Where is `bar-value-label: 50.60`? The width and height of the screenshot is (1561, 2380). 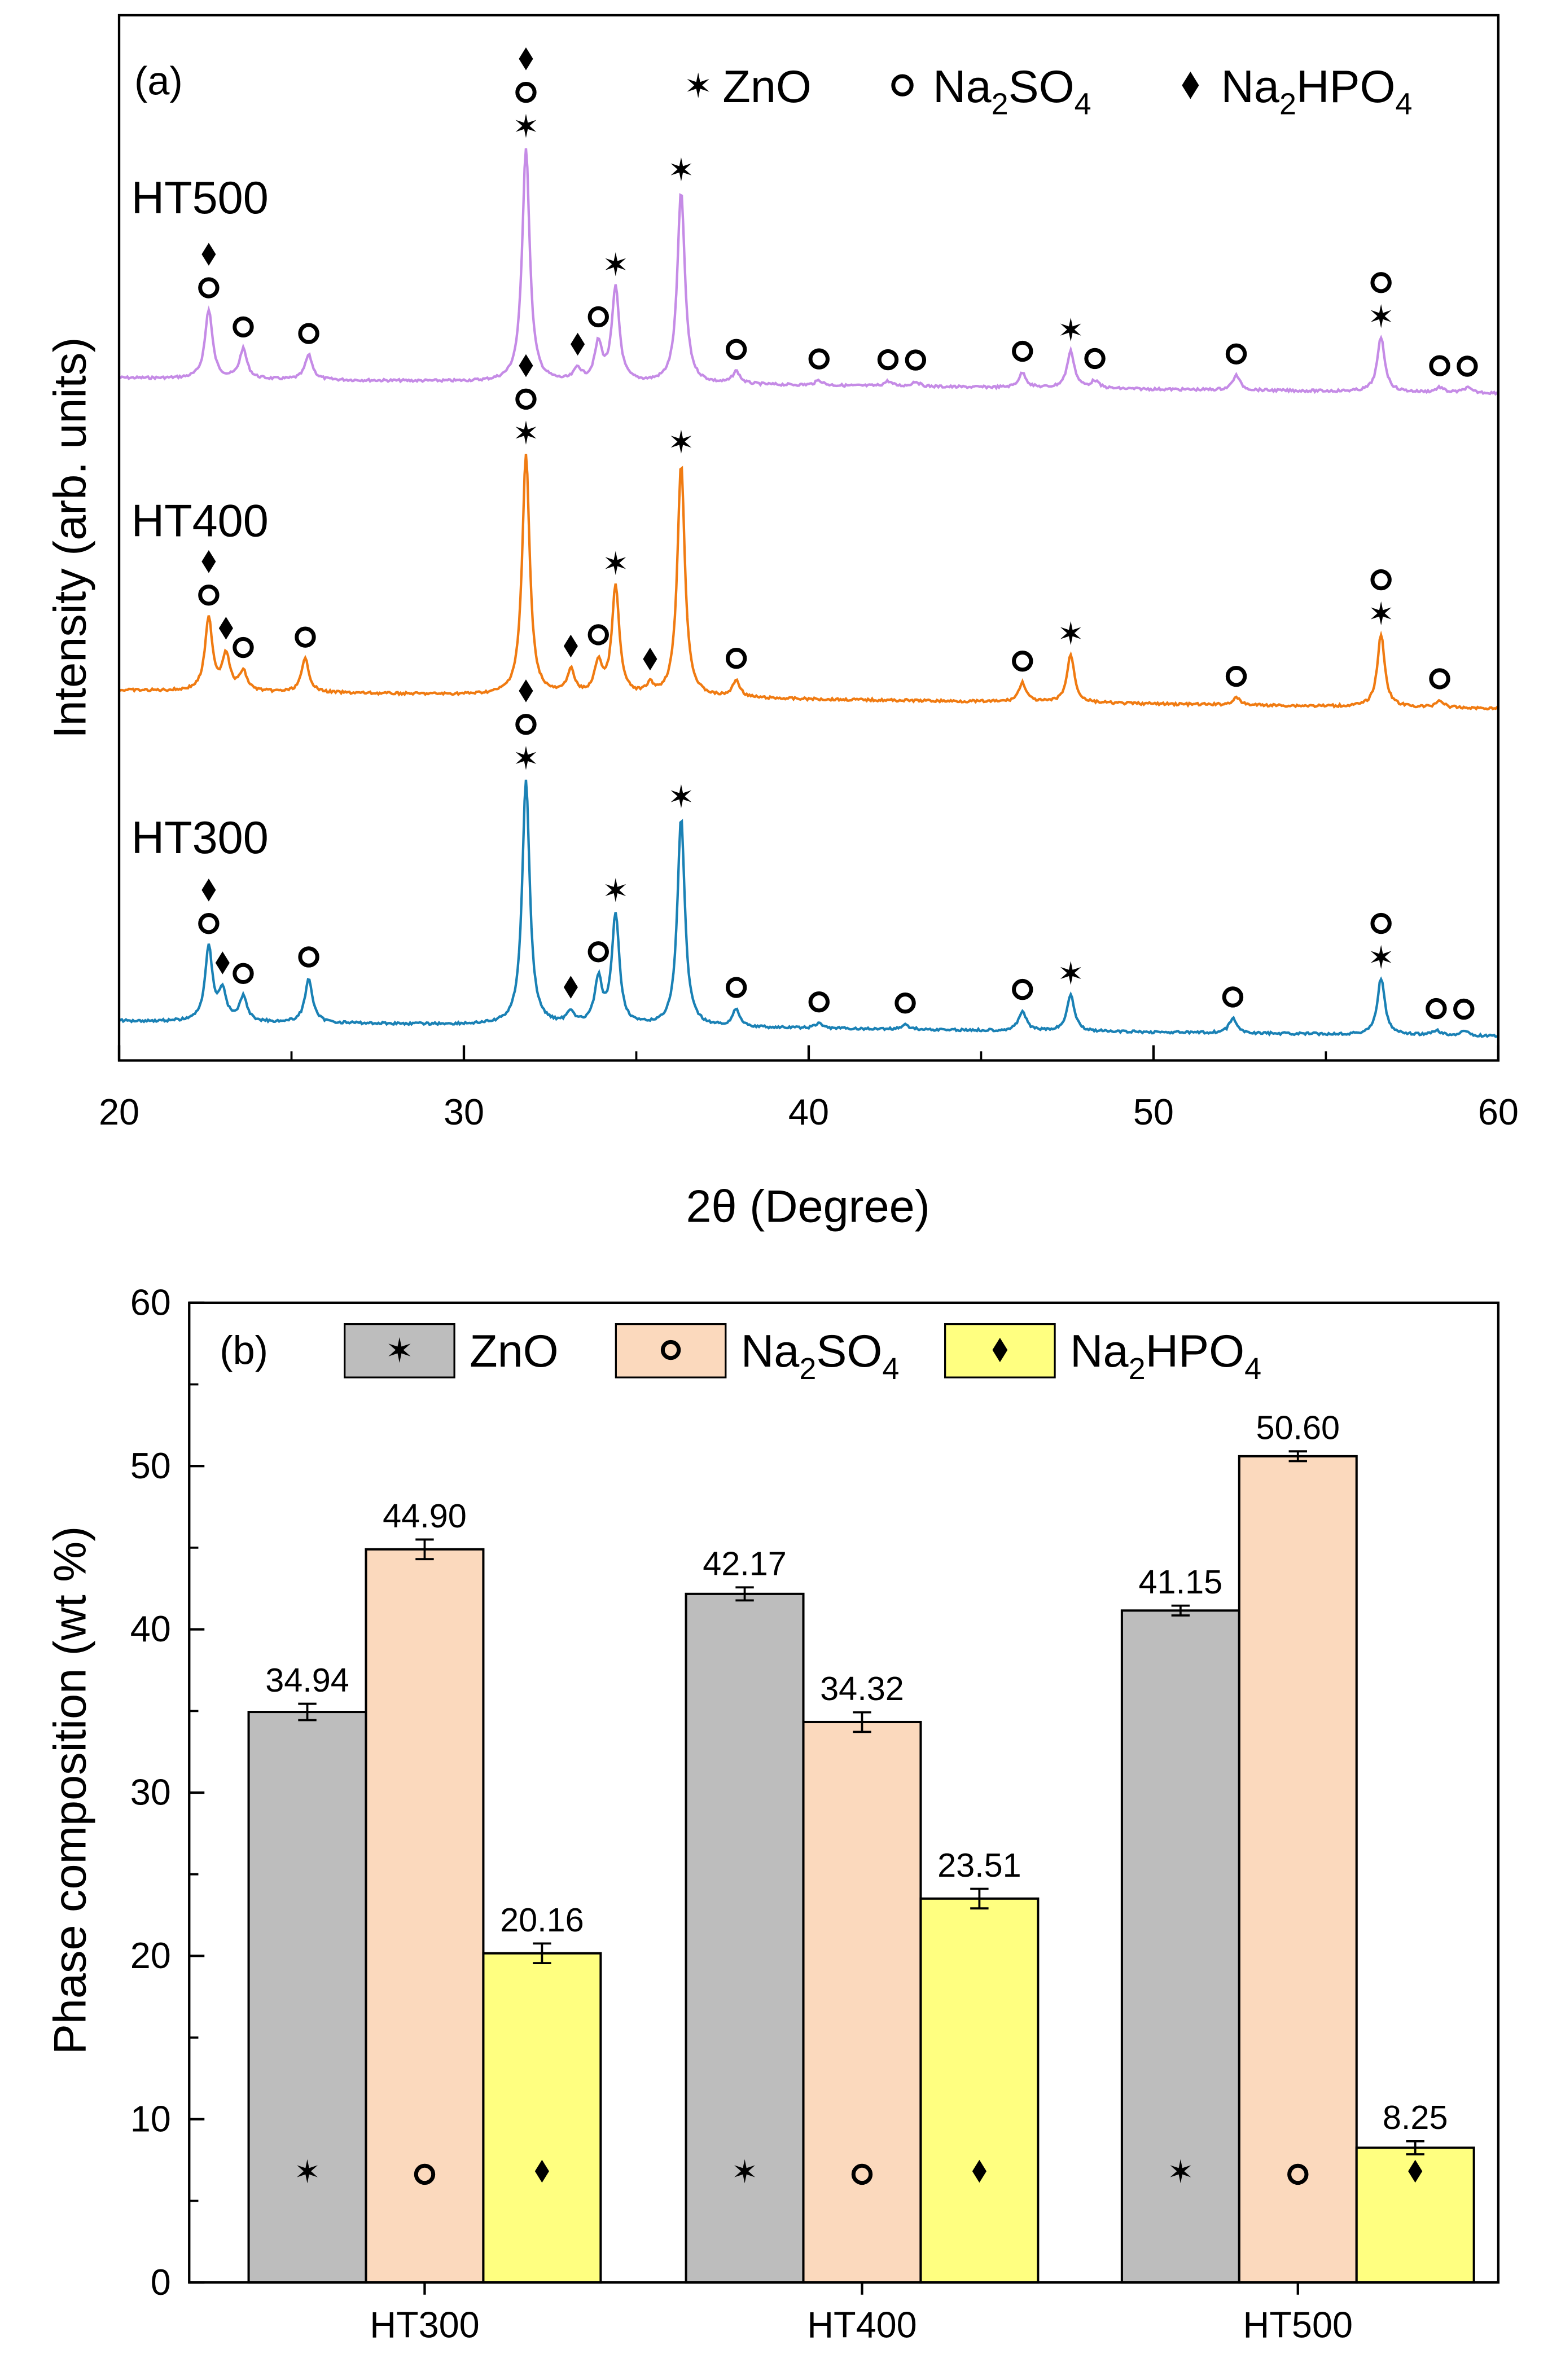
bar-value-label: 50.60 is located at coordinates (1298, 1428).